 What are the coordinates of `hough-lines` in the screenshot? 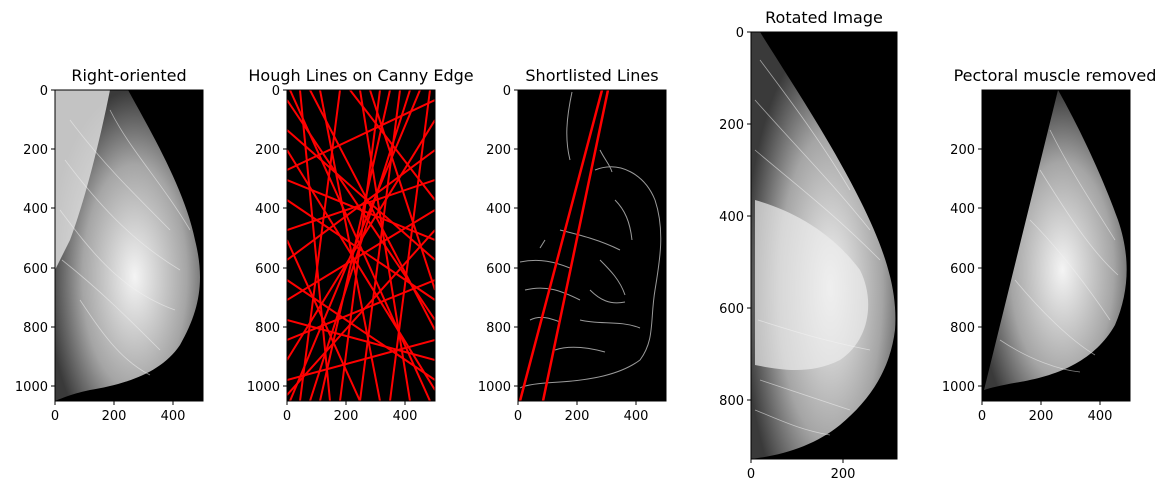 It's located at (361, 245).